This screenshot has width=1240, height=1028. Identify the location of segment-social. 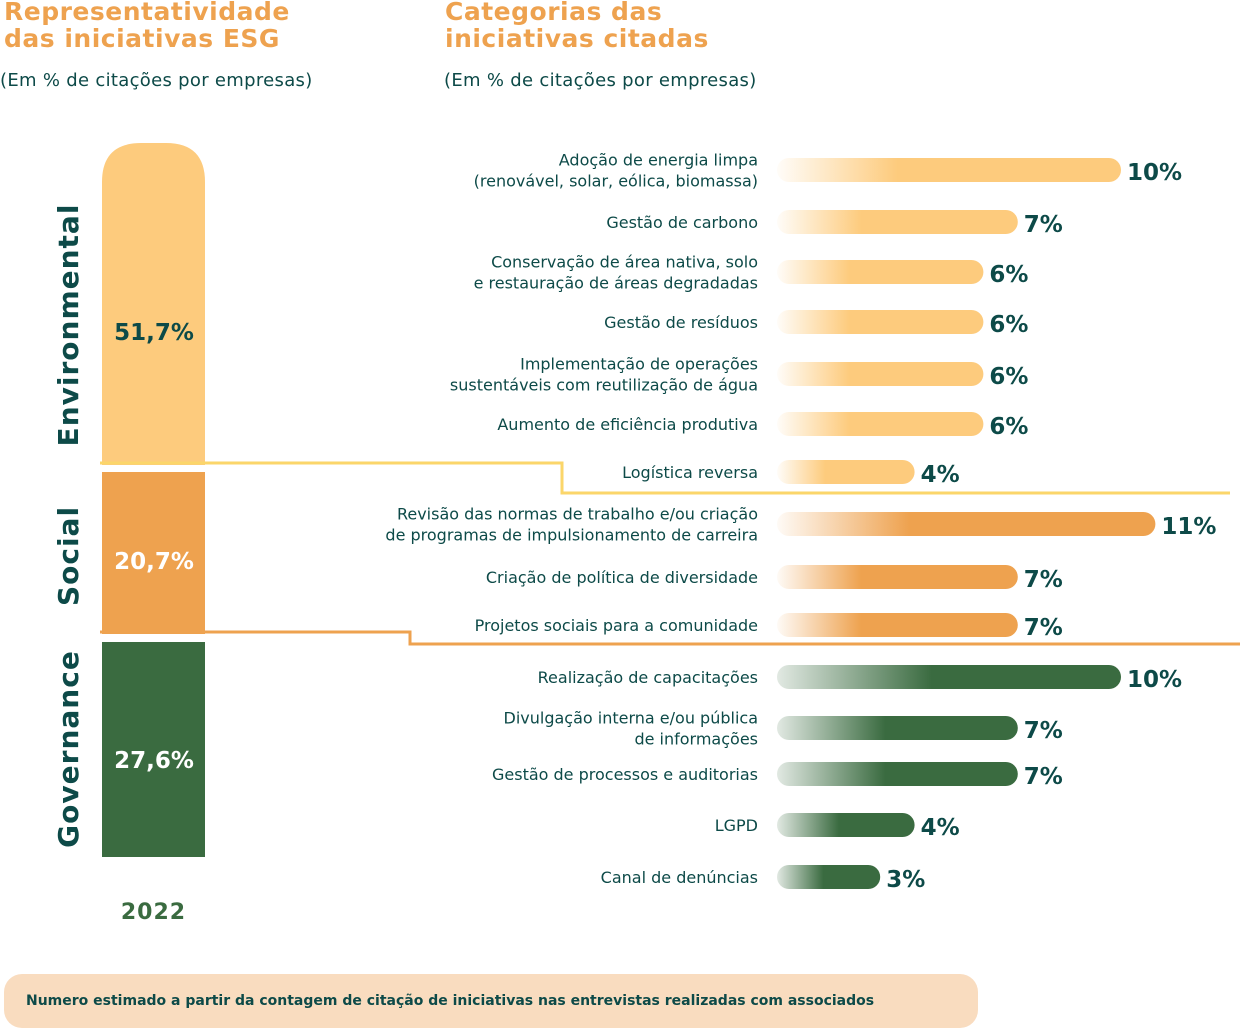
(153, 553).